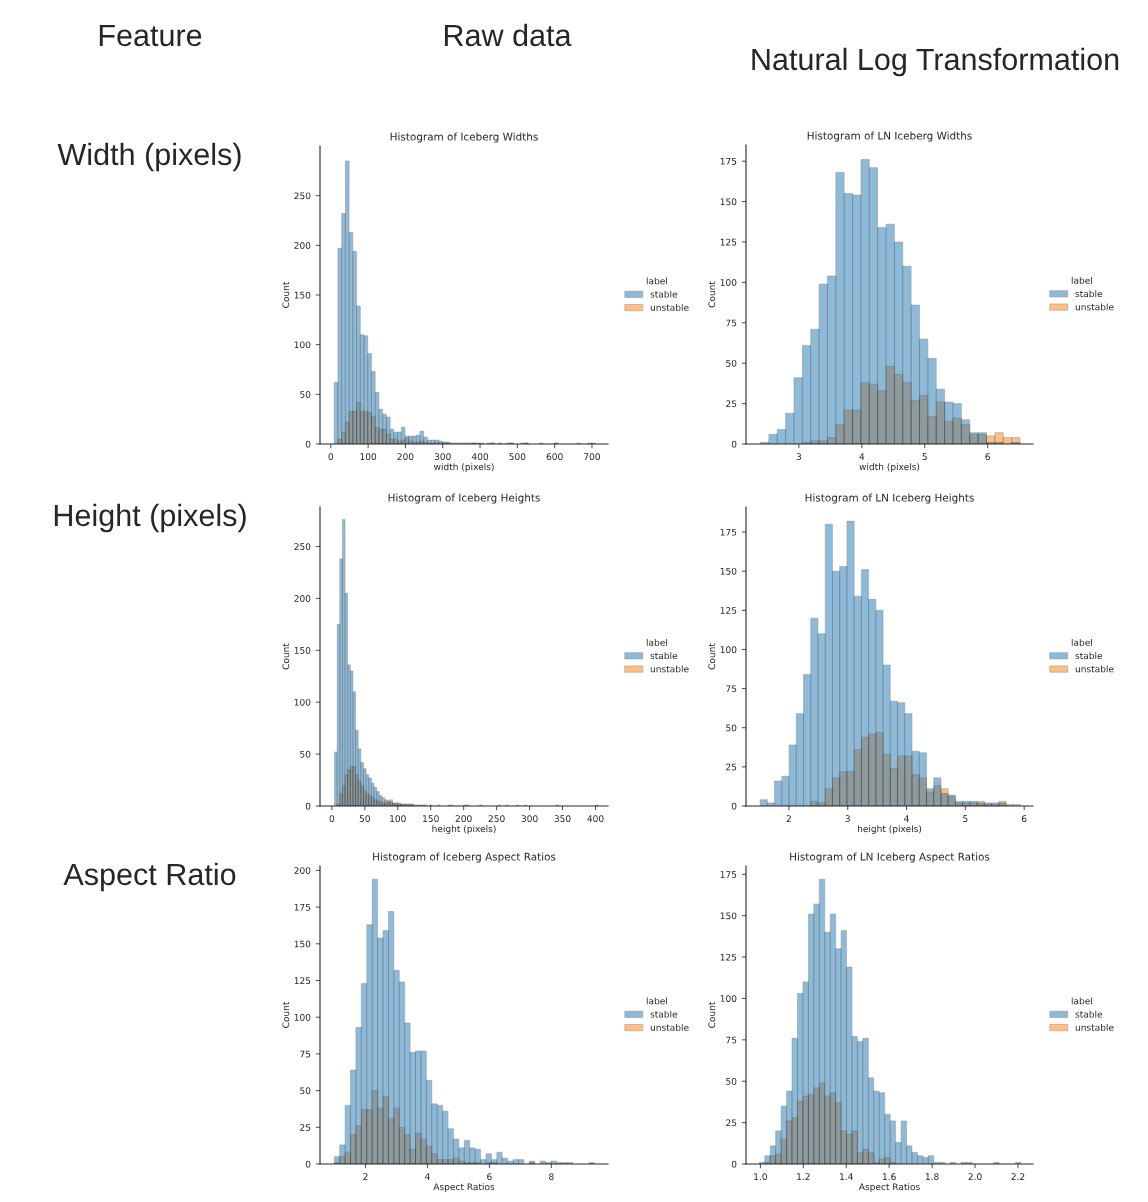 The width and height of the screenshot is (1148, 1202). I want to click on x-tick-label: 500, so click(517, 457).